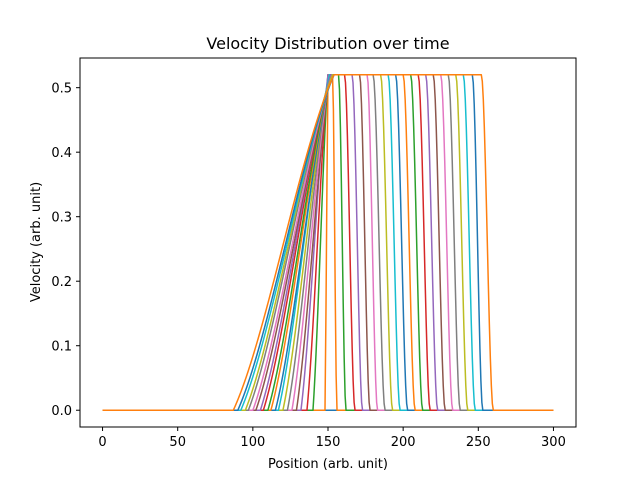  I want to click on chart-title: Velocity Distribution over time, so click(327, 43).